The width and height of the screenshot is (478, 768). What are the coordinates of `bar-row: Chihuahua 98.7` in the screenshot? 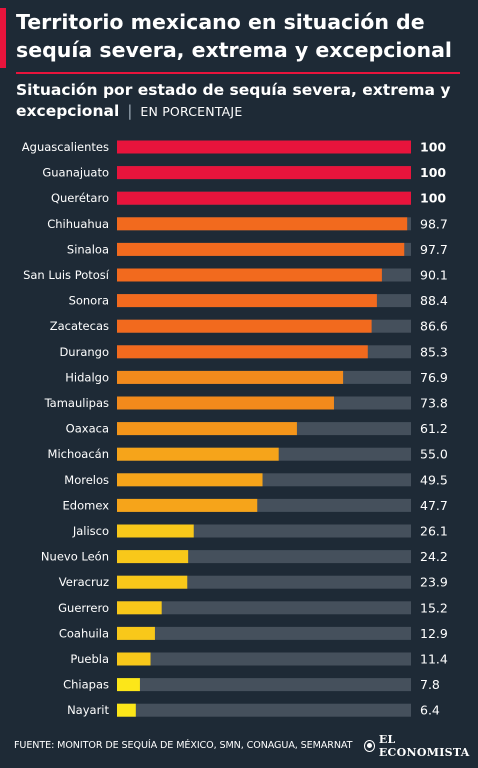 It's located at (247, 223).